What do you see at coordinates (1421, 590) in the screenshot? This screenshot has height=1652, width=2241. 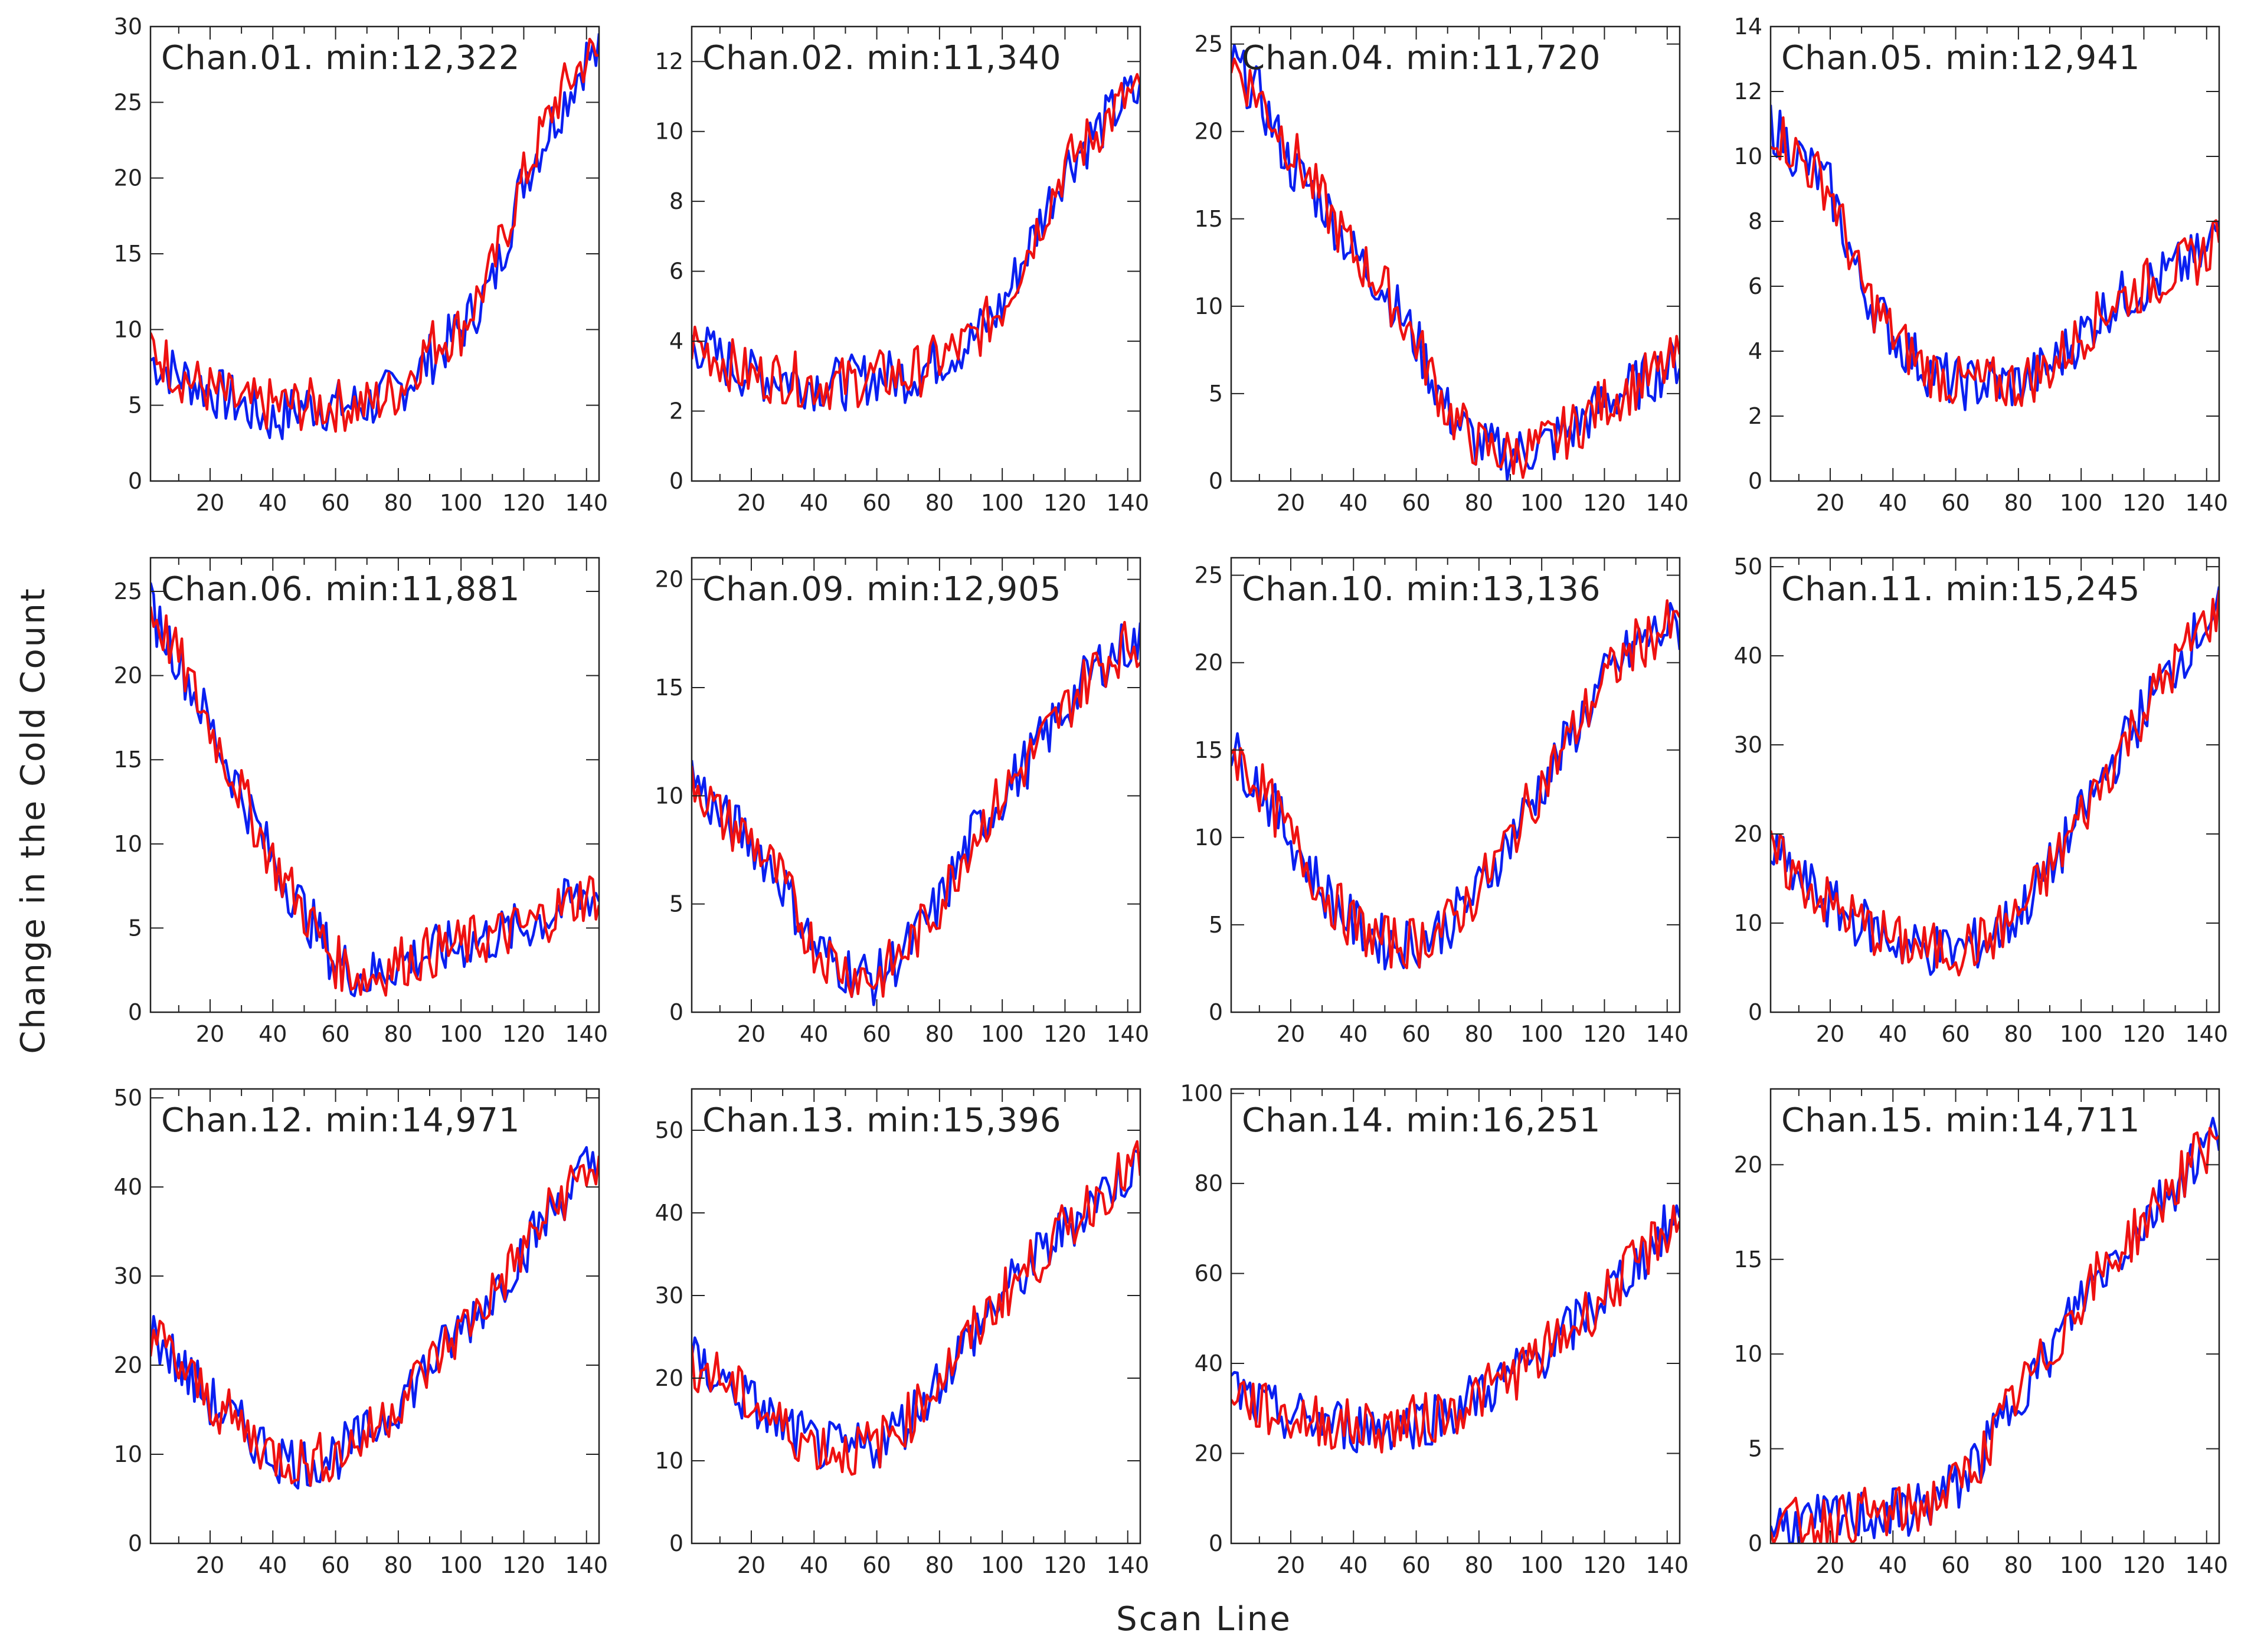 I see `panel-title: Chan.10. min:13,136` at bounding box center [1421, 590].